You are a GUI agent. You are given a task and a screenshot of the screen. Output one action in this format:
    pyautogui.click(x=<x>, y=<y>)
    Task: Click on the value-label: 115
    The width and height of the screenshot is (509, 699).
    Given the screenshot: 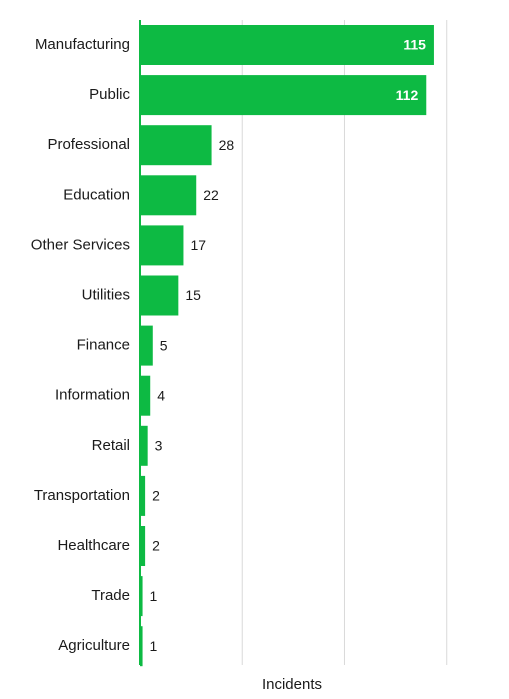 What is the action you would take?
    pyautogui.click(x=414, y=45)
    